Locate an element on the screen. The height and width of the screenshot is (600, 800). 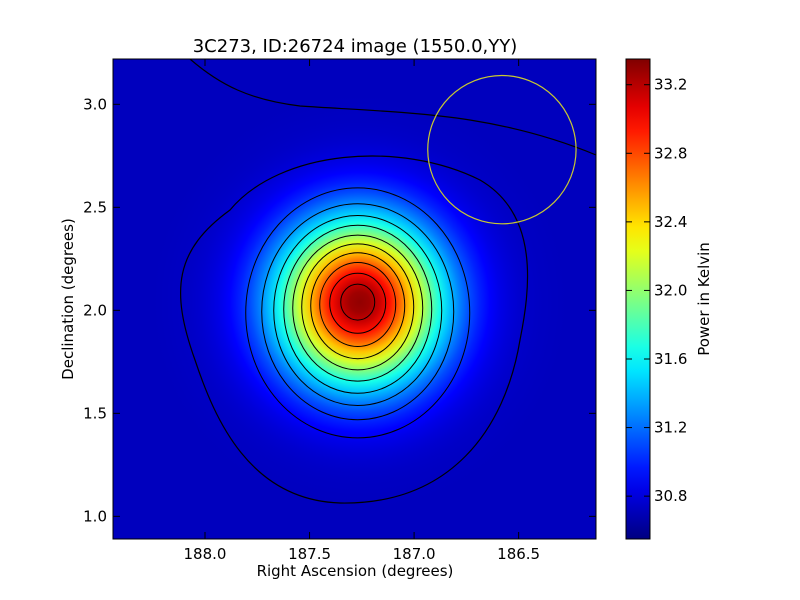
colorbar-label: Power in Kelvin is located at coordinates (704, 299).